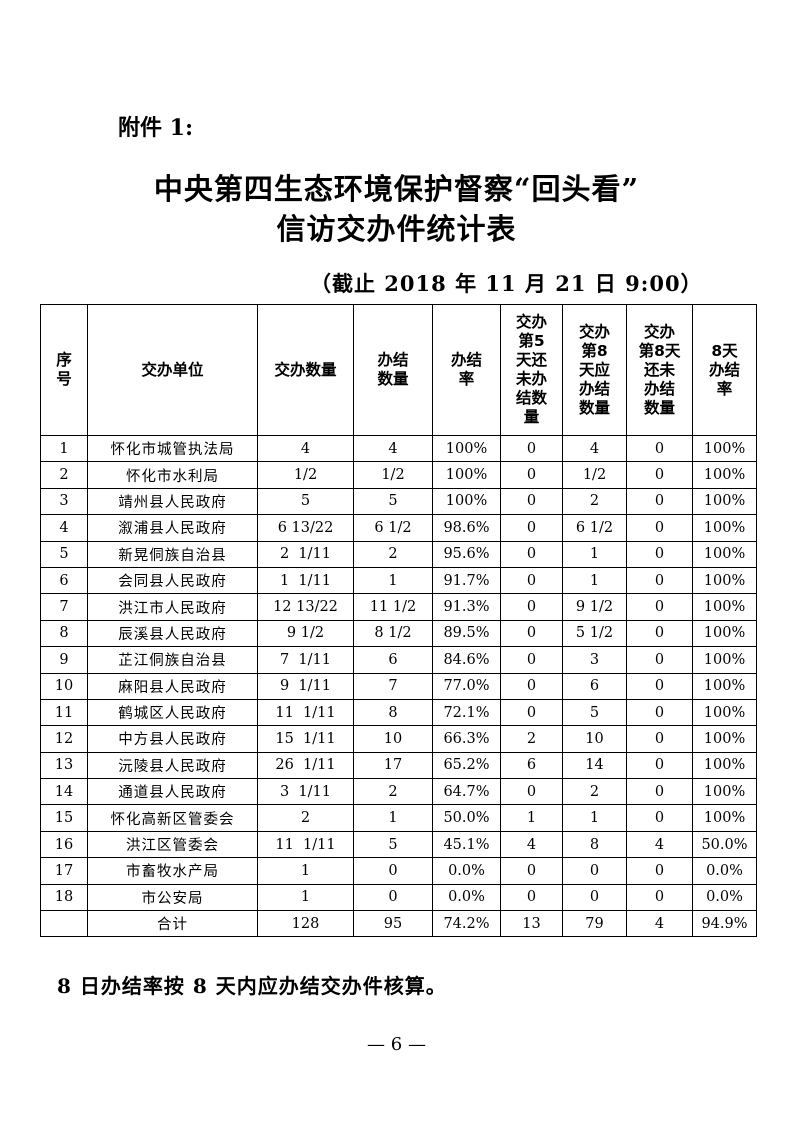 This screenshot has width=793, height=1122. Describe the element at coordinates (398, 633) in the screenshot. I see `table-row: 8 辰溪县人民政府 9 1/2 8 1/2 89.5% 0 5 1/2 0 100%` at that location.